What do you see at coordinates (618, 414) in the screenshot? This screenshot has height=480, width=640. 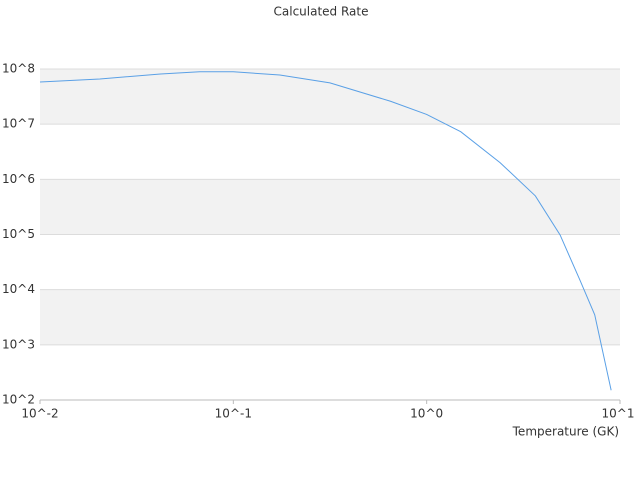 I see `x-tick-label: 10^1` at bounding box center [618, 414].